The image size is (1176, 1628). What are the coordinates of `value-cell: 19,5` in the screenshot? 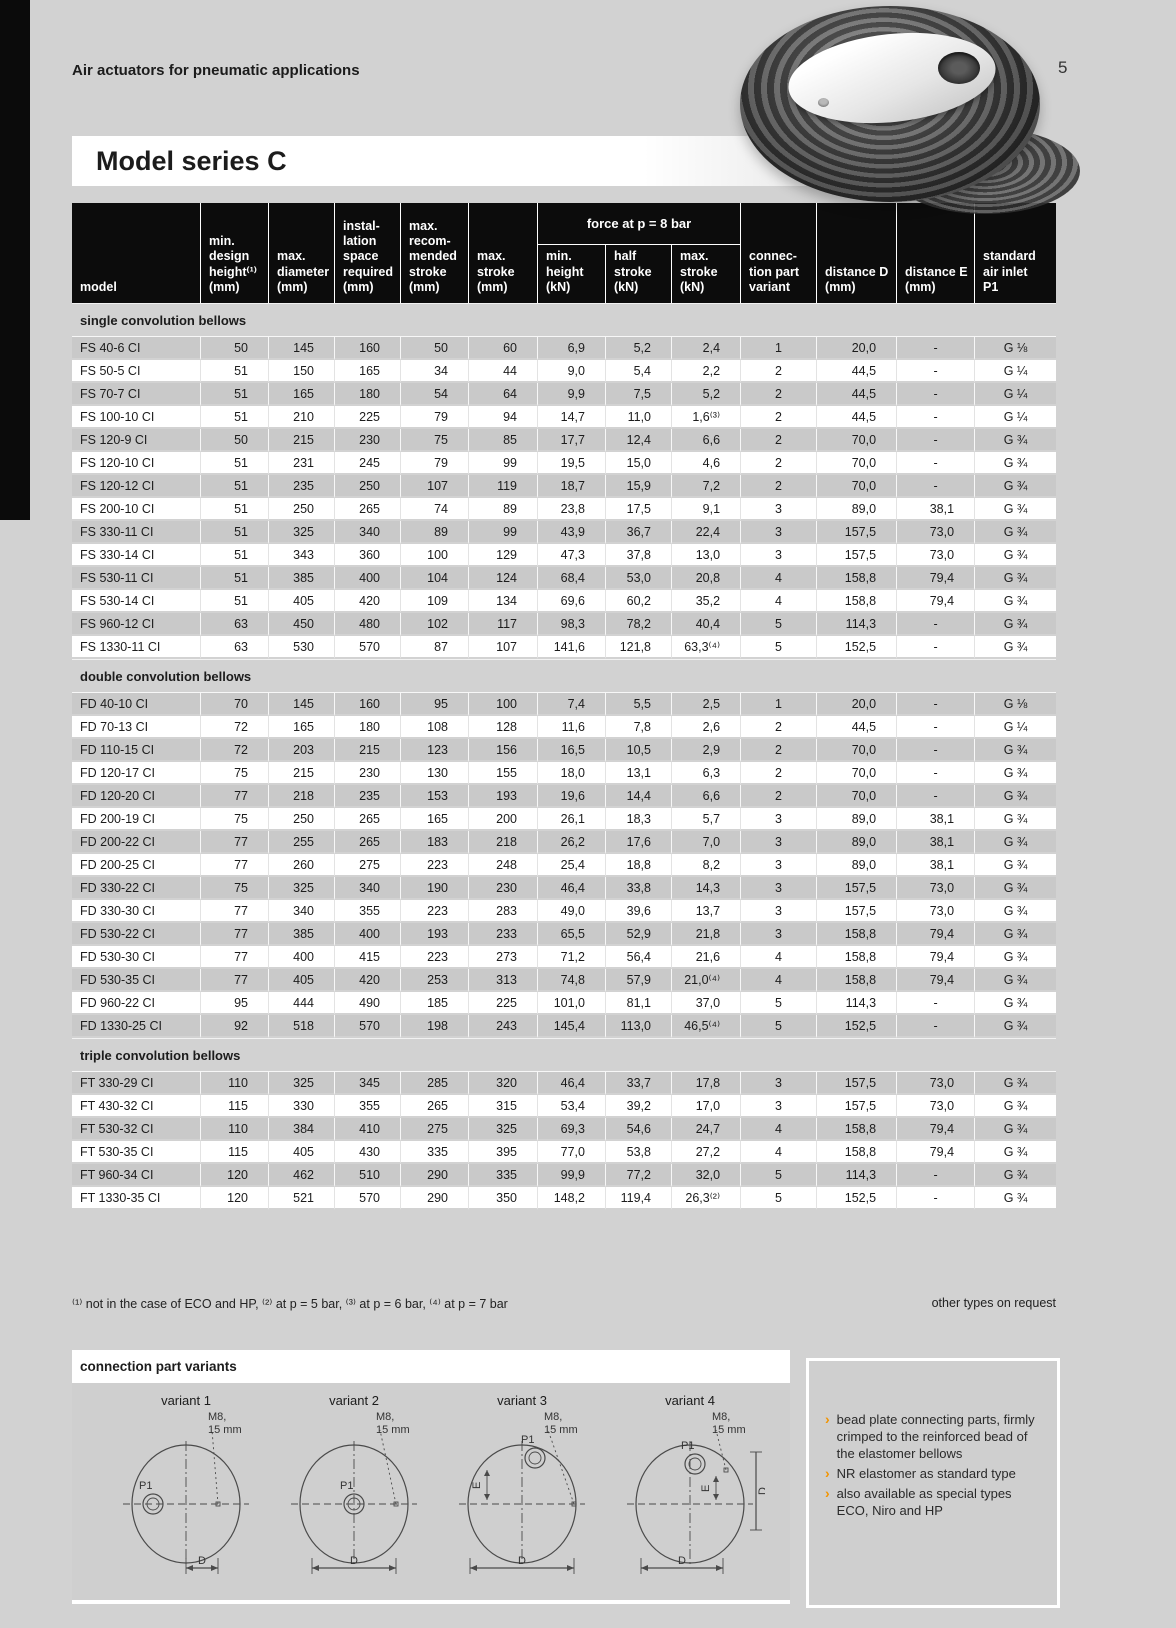 It's located at (571, 463).